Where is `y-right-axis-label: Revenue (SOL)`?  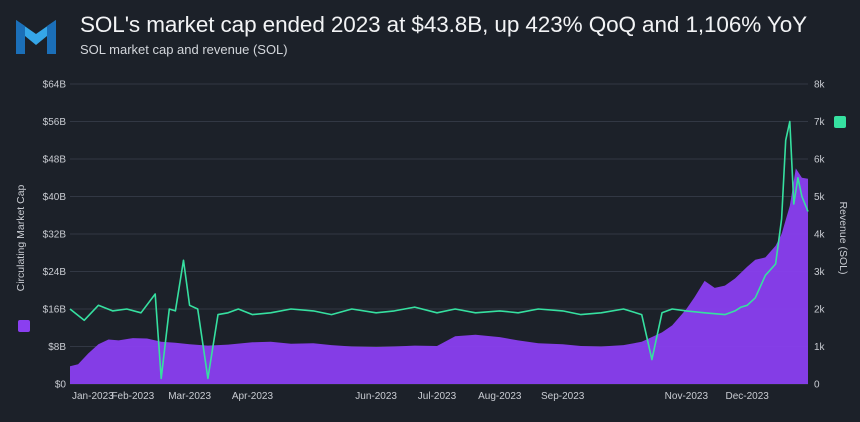 y-right-axis-label: Revenue (SOL) is located at coordinates (843, 238).